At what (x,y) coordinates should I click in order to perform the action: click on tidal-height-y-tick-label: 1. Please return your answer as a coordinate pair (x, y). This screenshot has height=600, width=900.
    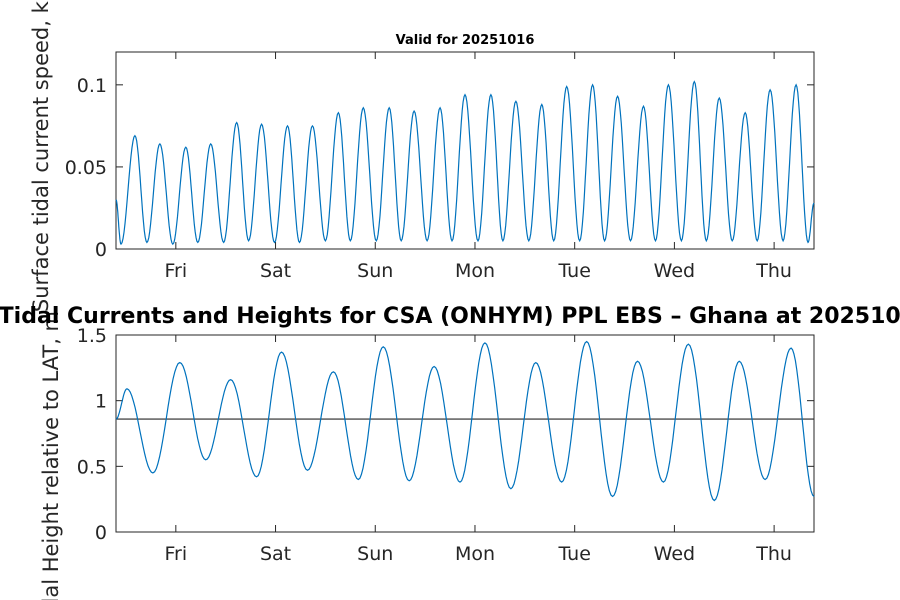
    Looking at the image, I should click on (101, 402).